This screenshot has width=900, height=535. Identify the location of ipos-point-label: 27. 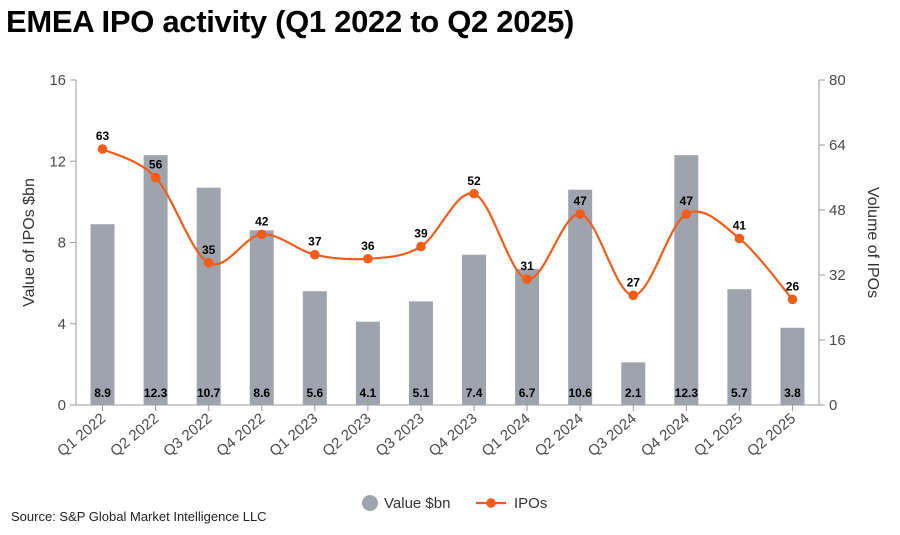
(634, 282).